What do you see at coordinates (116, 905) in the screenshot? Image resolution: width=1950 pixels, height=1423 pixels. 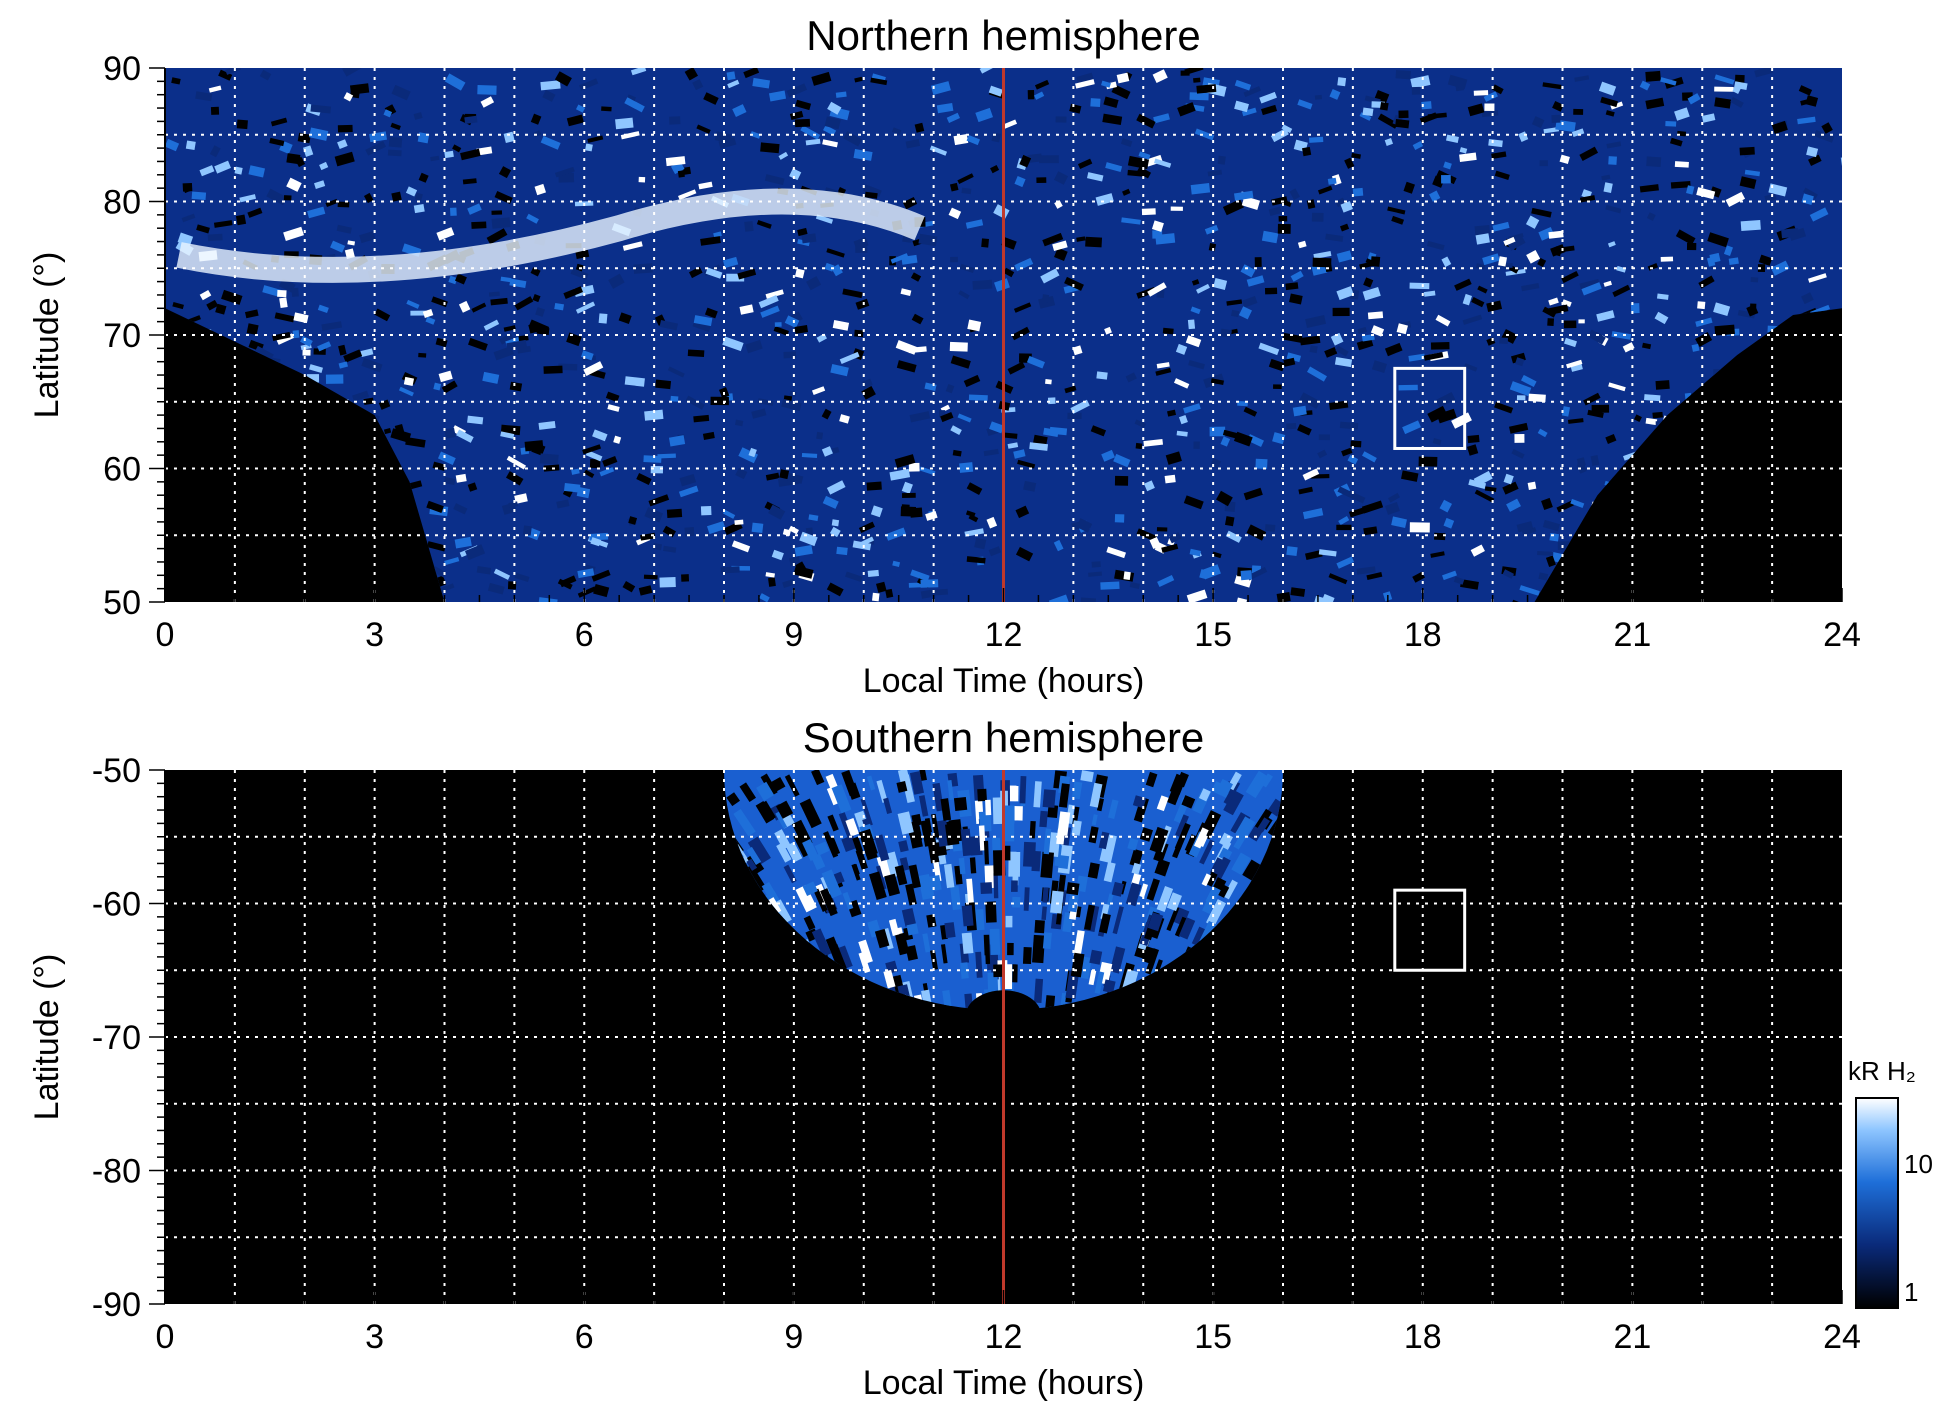 I see `y-tick-label: -60` at bounding box center [116, 905].